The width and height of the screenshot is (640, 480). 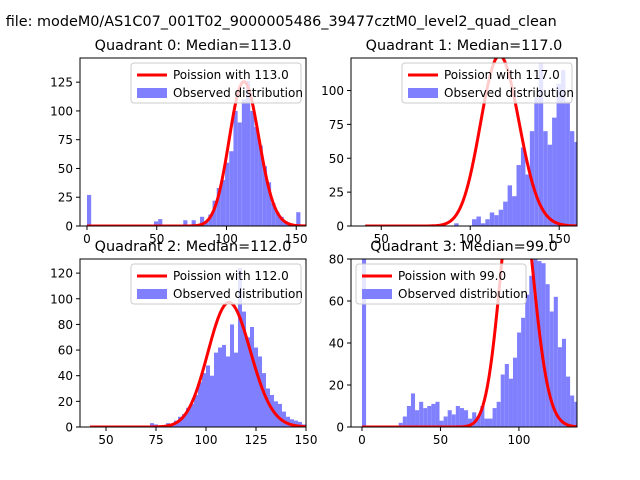 What do you see at coordinates (452, 276) in the screenshot?
I see `legend-line-label: Poission with 99.0` at bounding box center [452, 276].